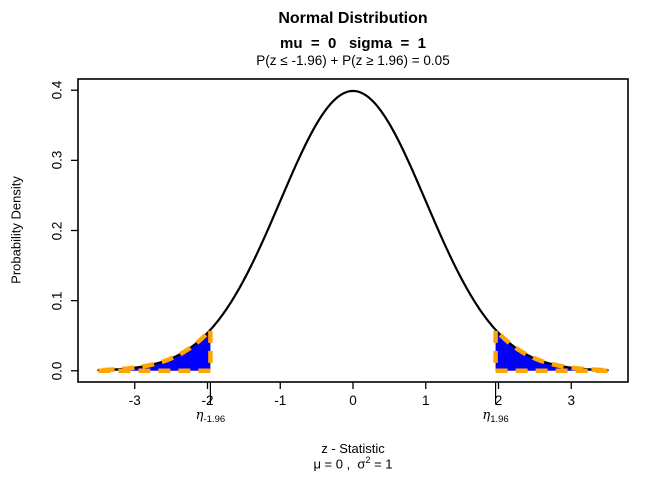 The width and height of the screenshot is (672, 480). I want to click on x-tick-label: 0, so click(353, 400).